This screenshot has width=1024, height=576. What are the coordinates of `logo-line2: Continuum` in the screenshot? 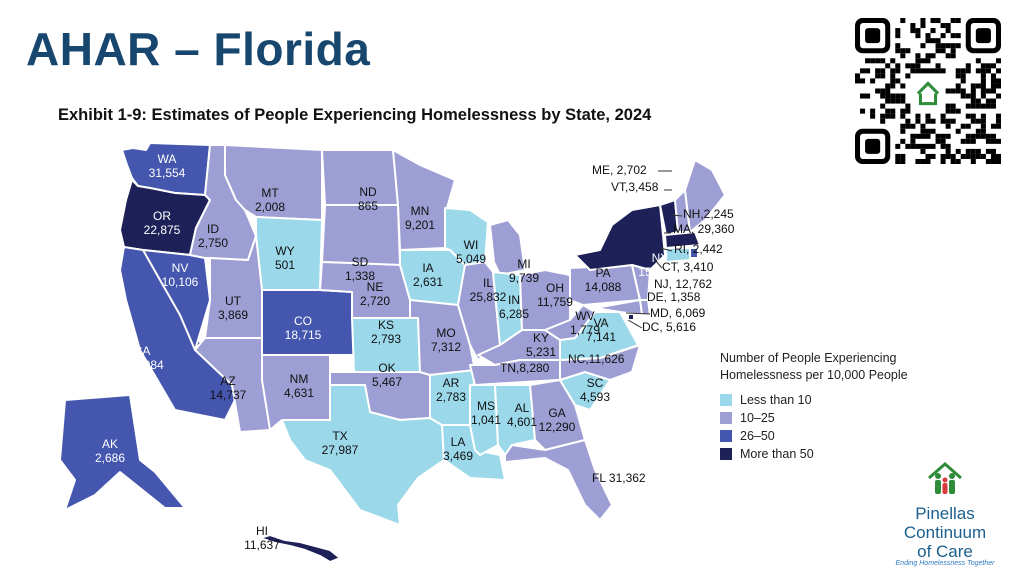 It's located at (945, 532).